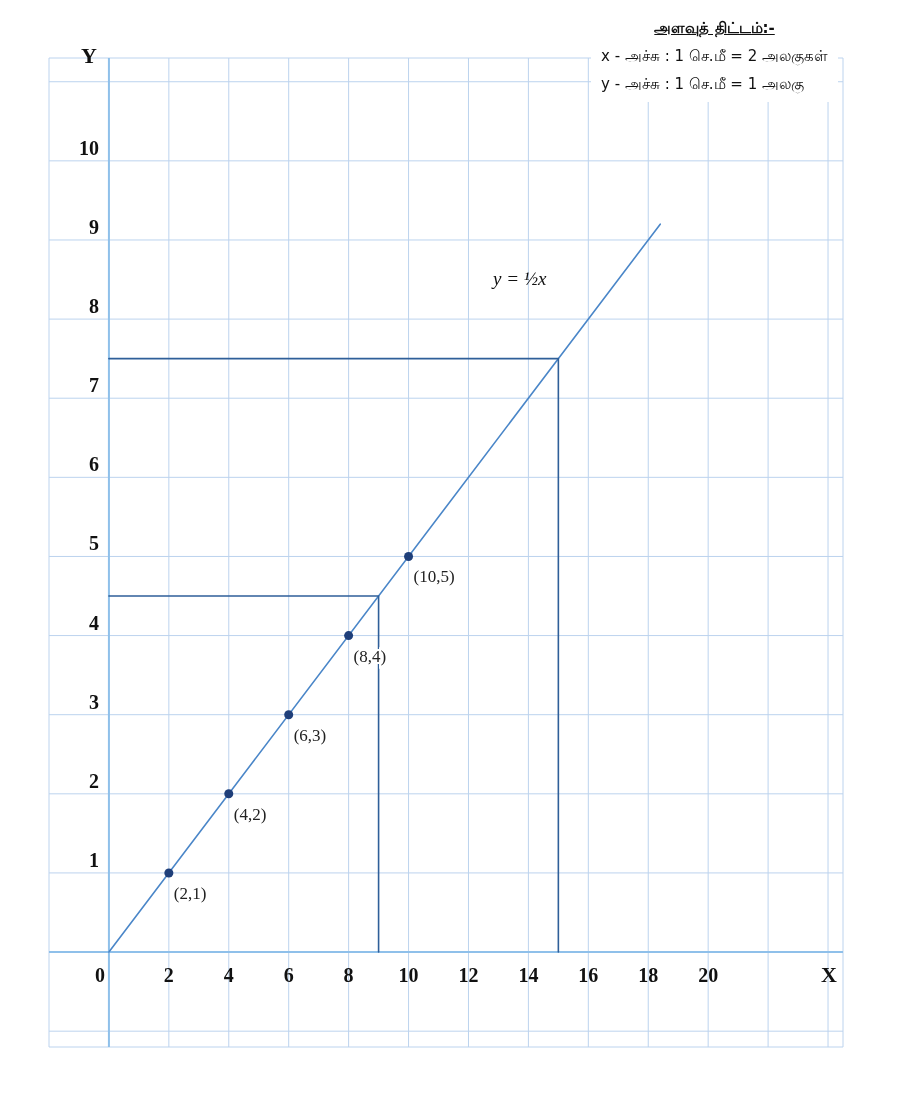 The image size is (915, 1099). What do you see at coordinates (520, 279) in the screenshot?
I see `annotation: y = ½x` at bounding box center [520, 279].